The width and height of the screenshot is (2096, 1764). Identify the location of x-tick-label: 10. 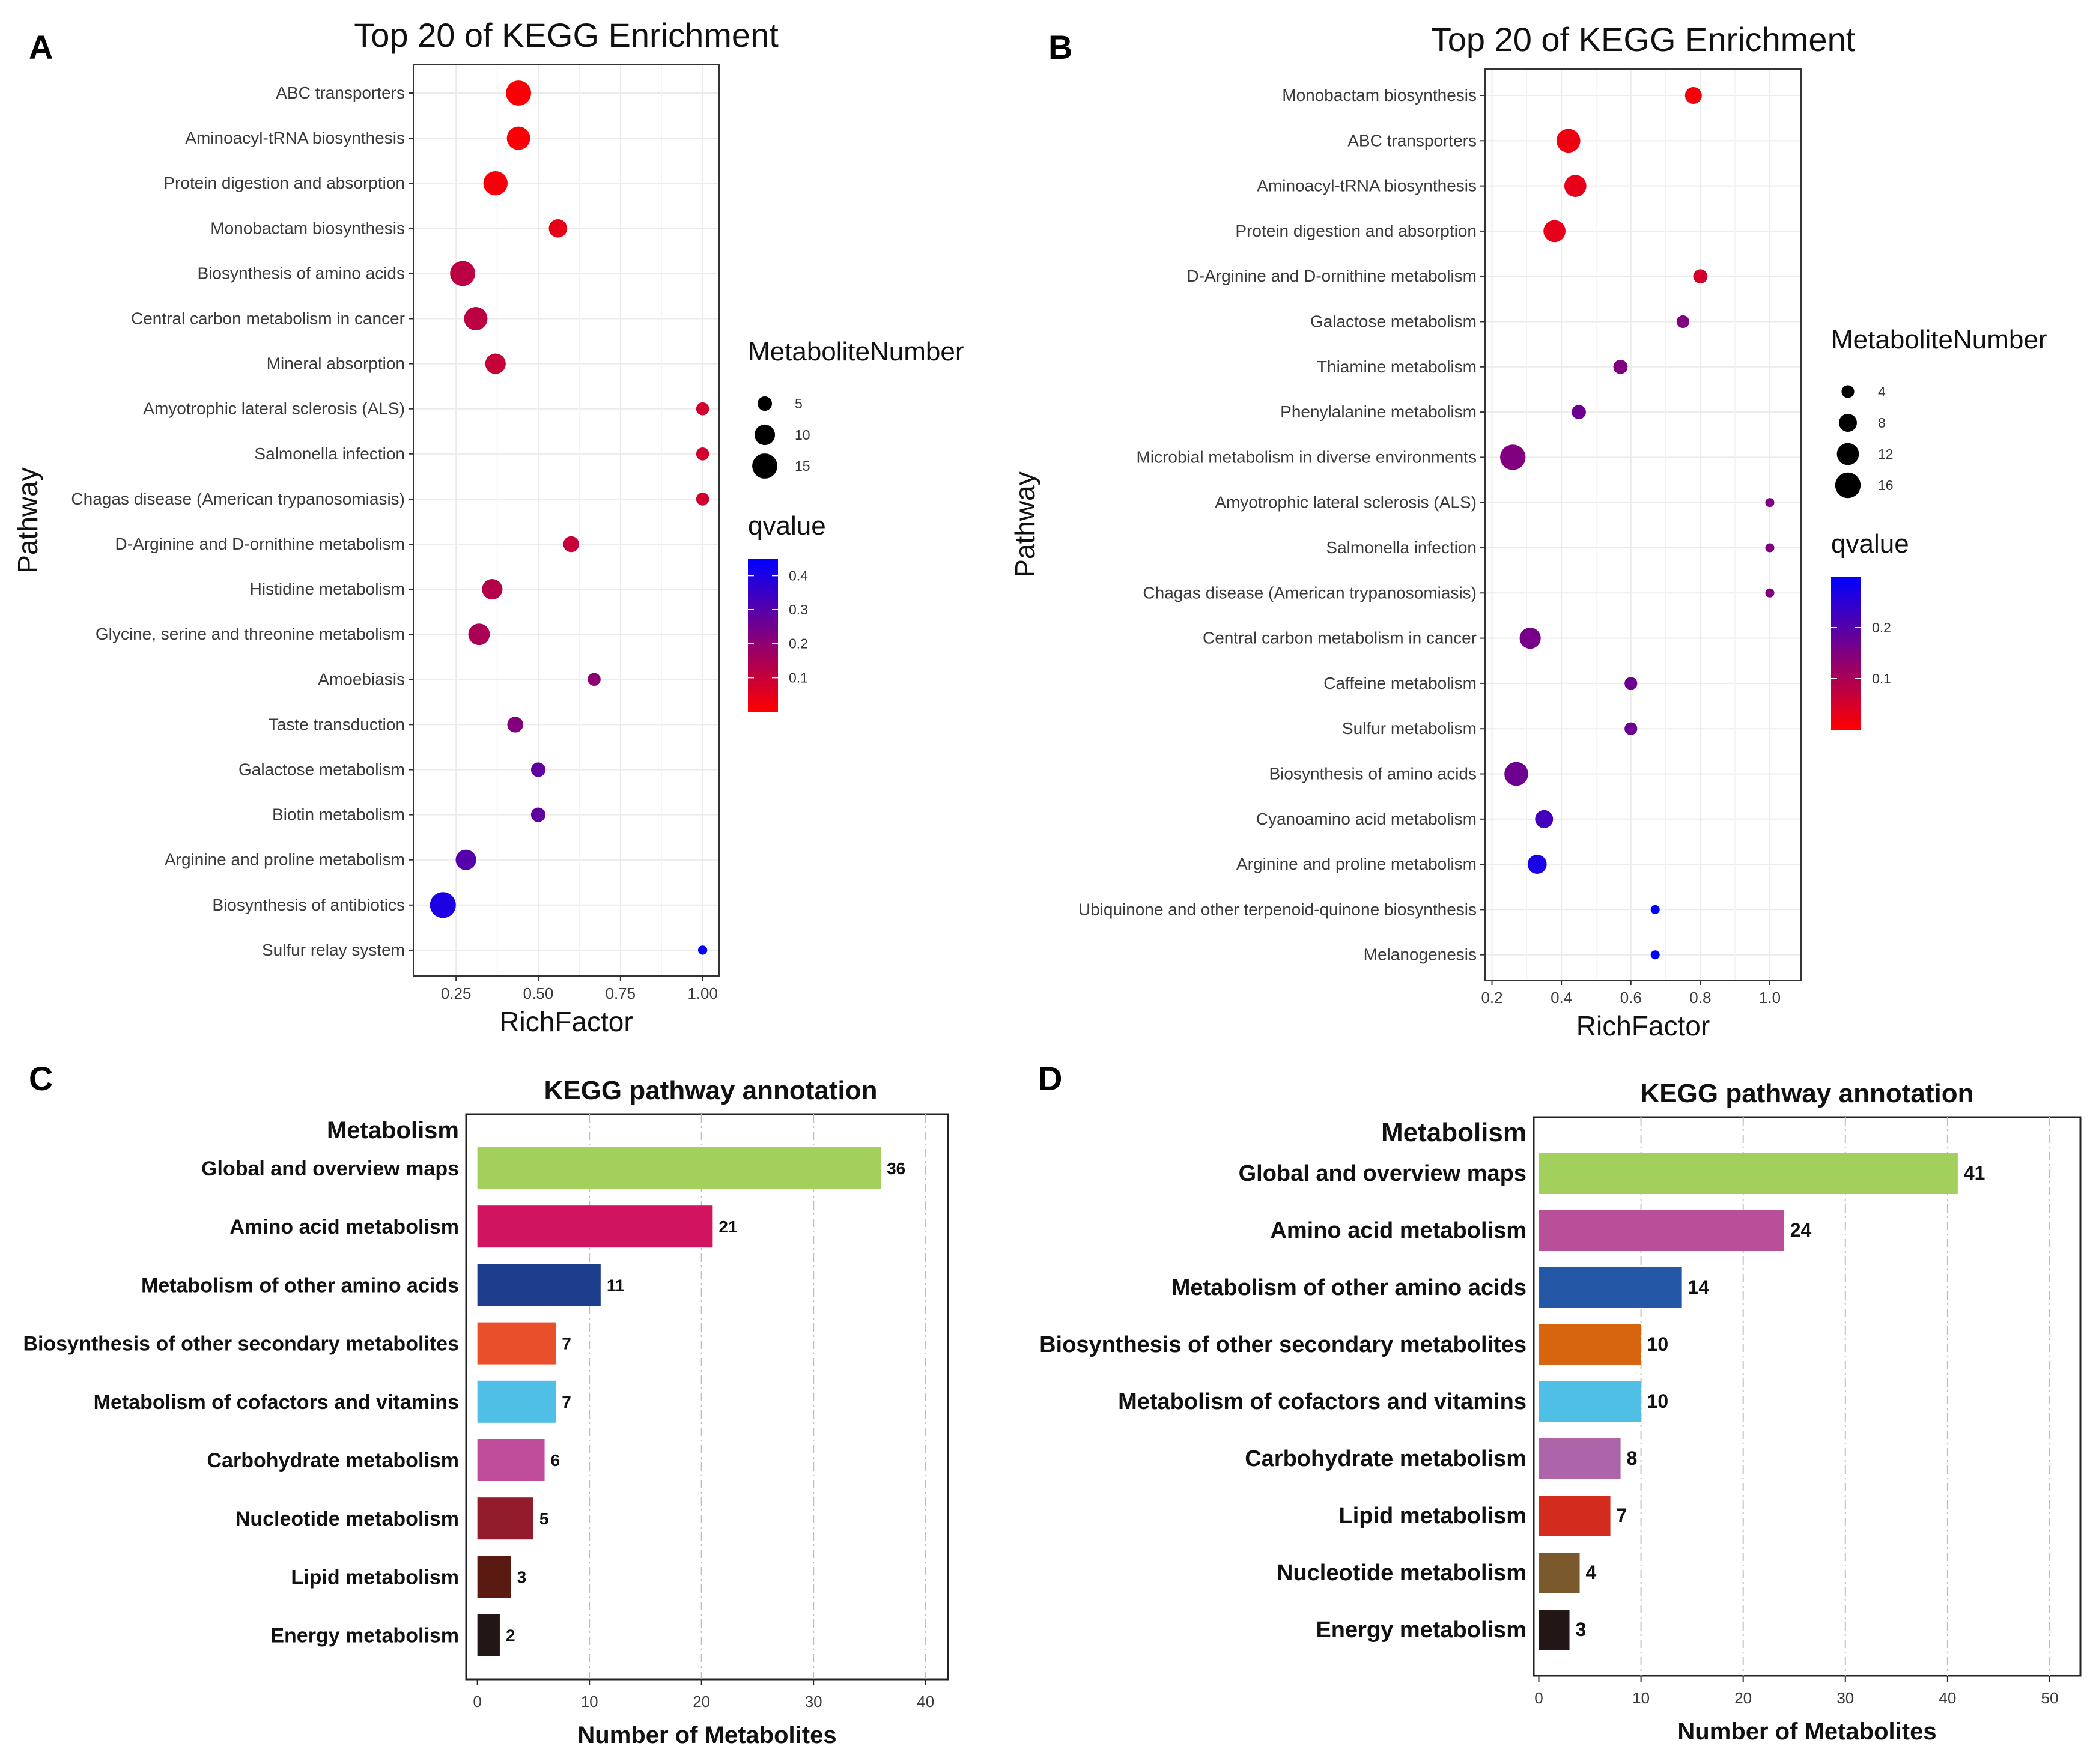
(589, 1702).